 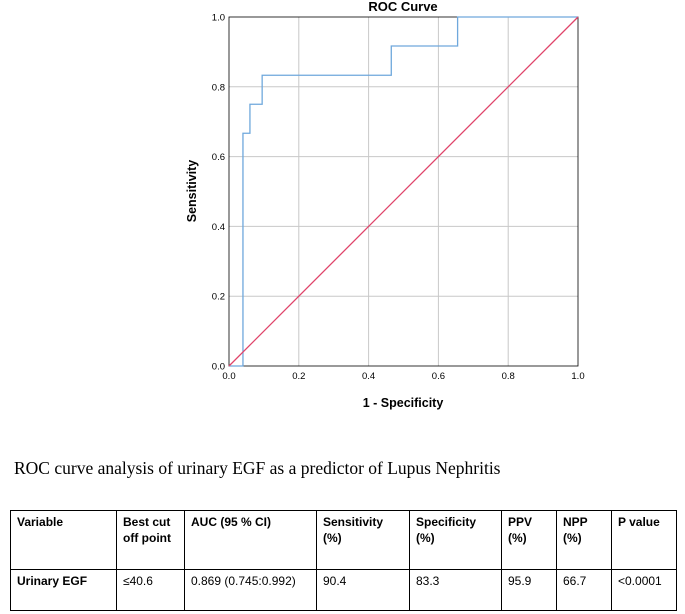 I want to click on header-variable: Variable, so click(x=63, y=540).